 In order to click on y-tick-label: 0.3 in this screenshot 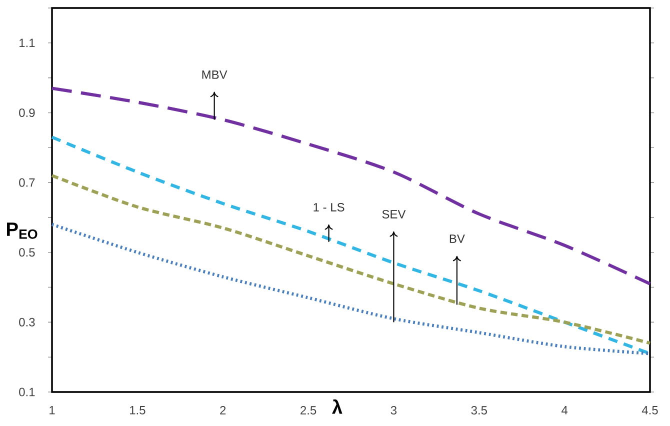, I will do `click(27, 322)`.